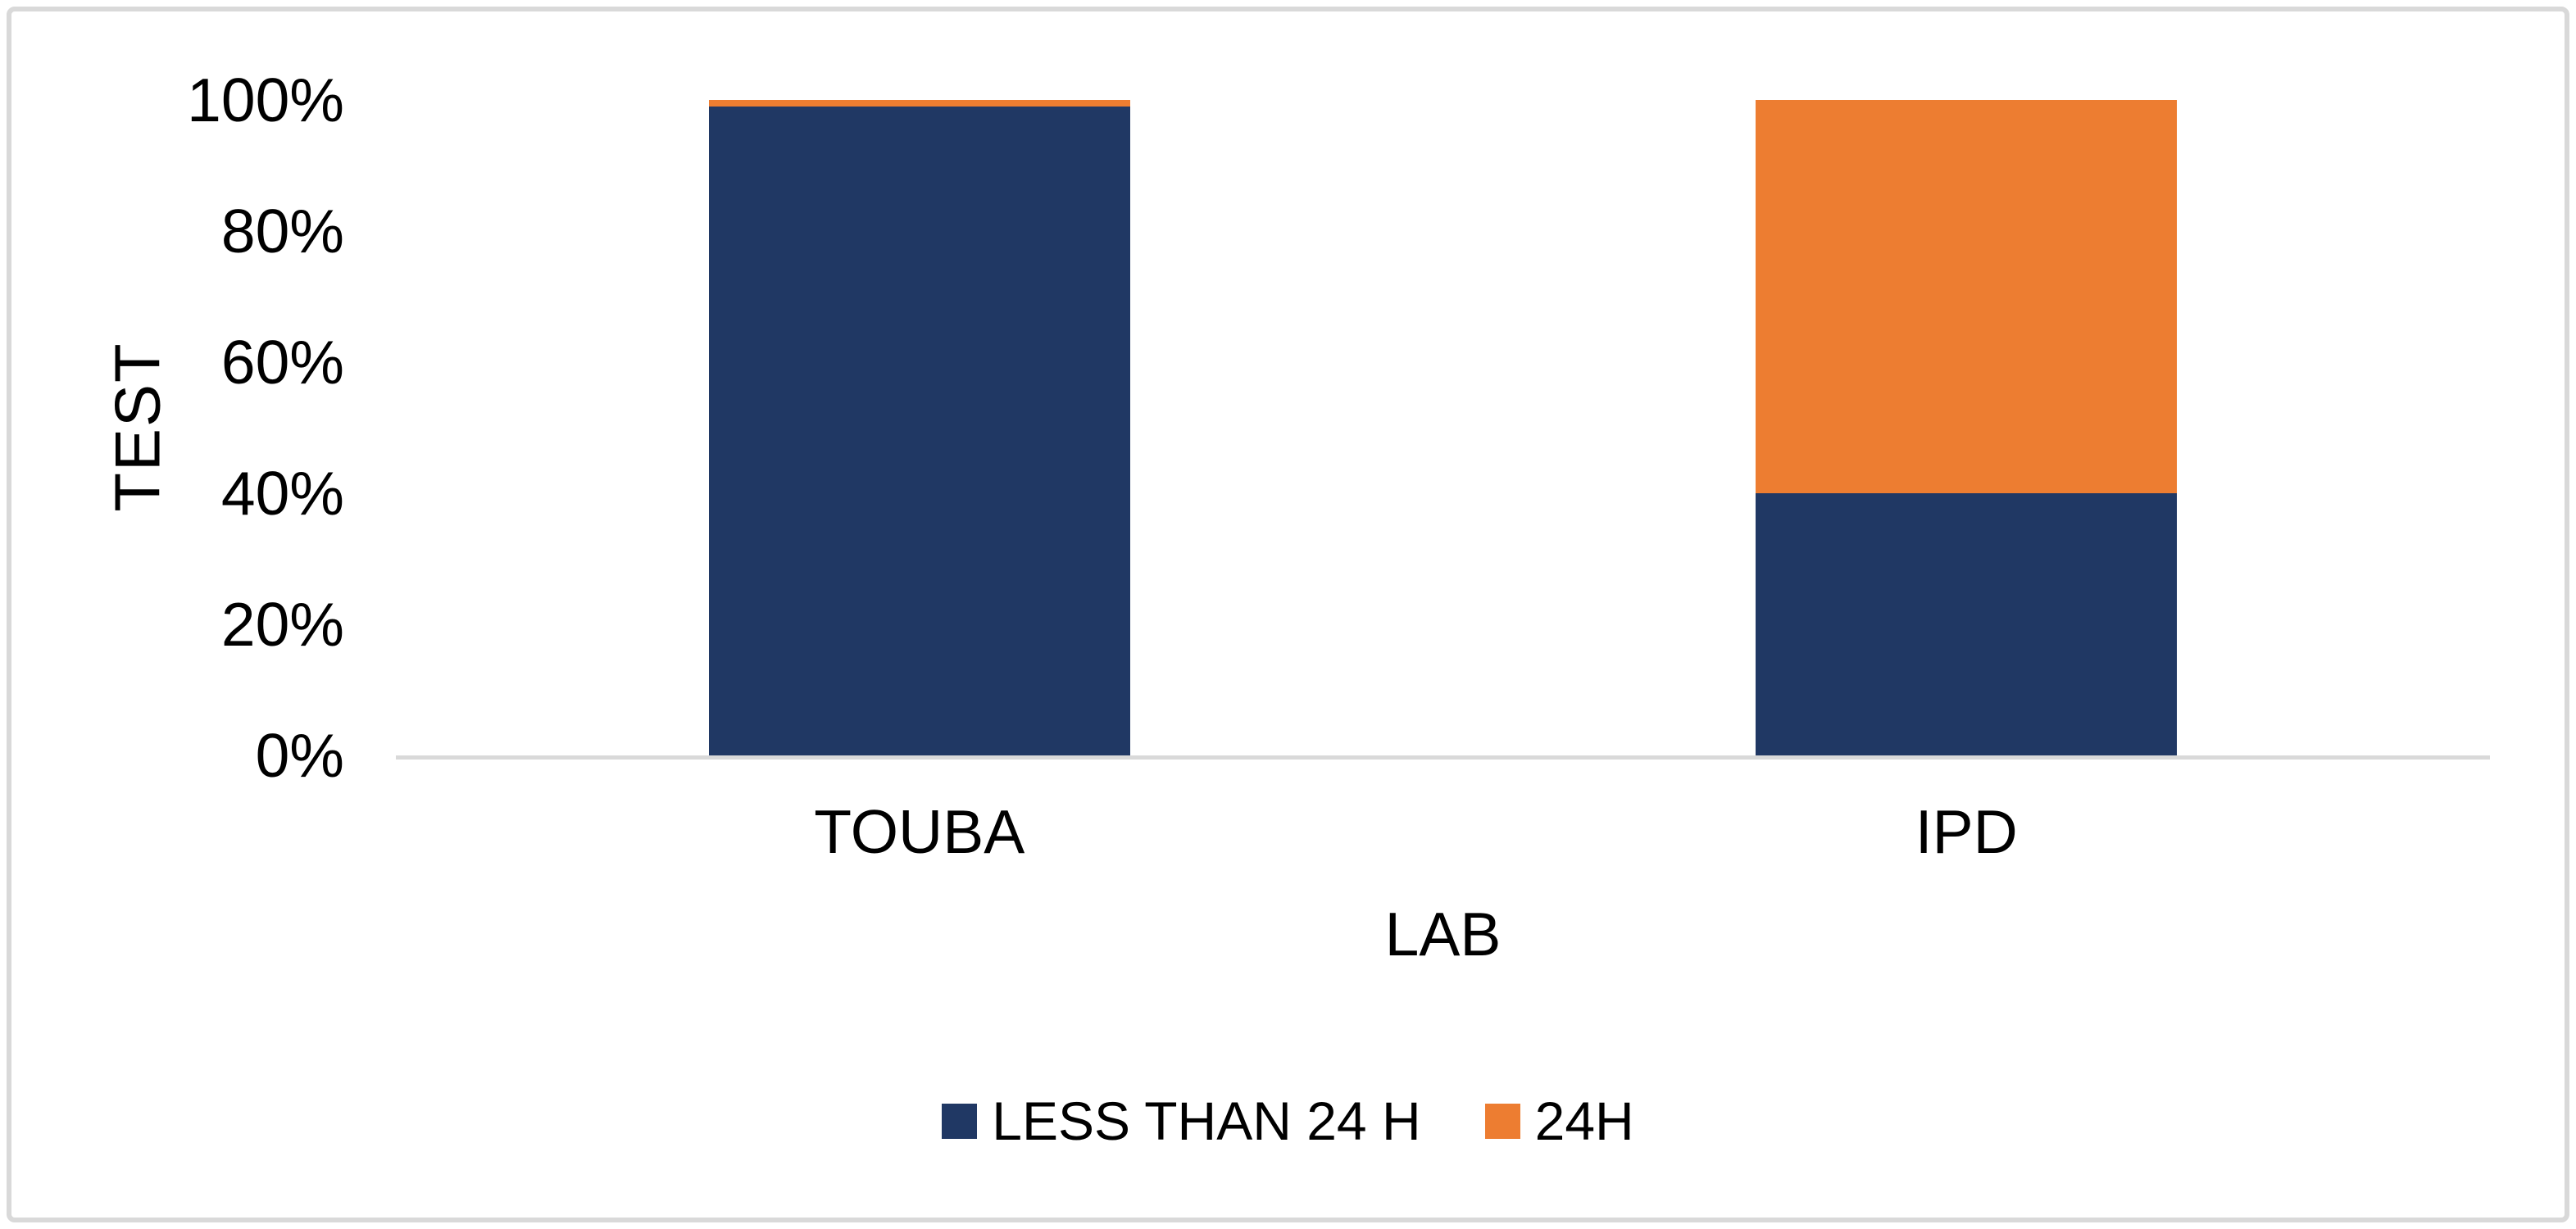 Image resolution: width=2576 pixels, height=1229 pixels. I want to click on legend: LESS THAN 24 H 24H, so click(1288, 1121).